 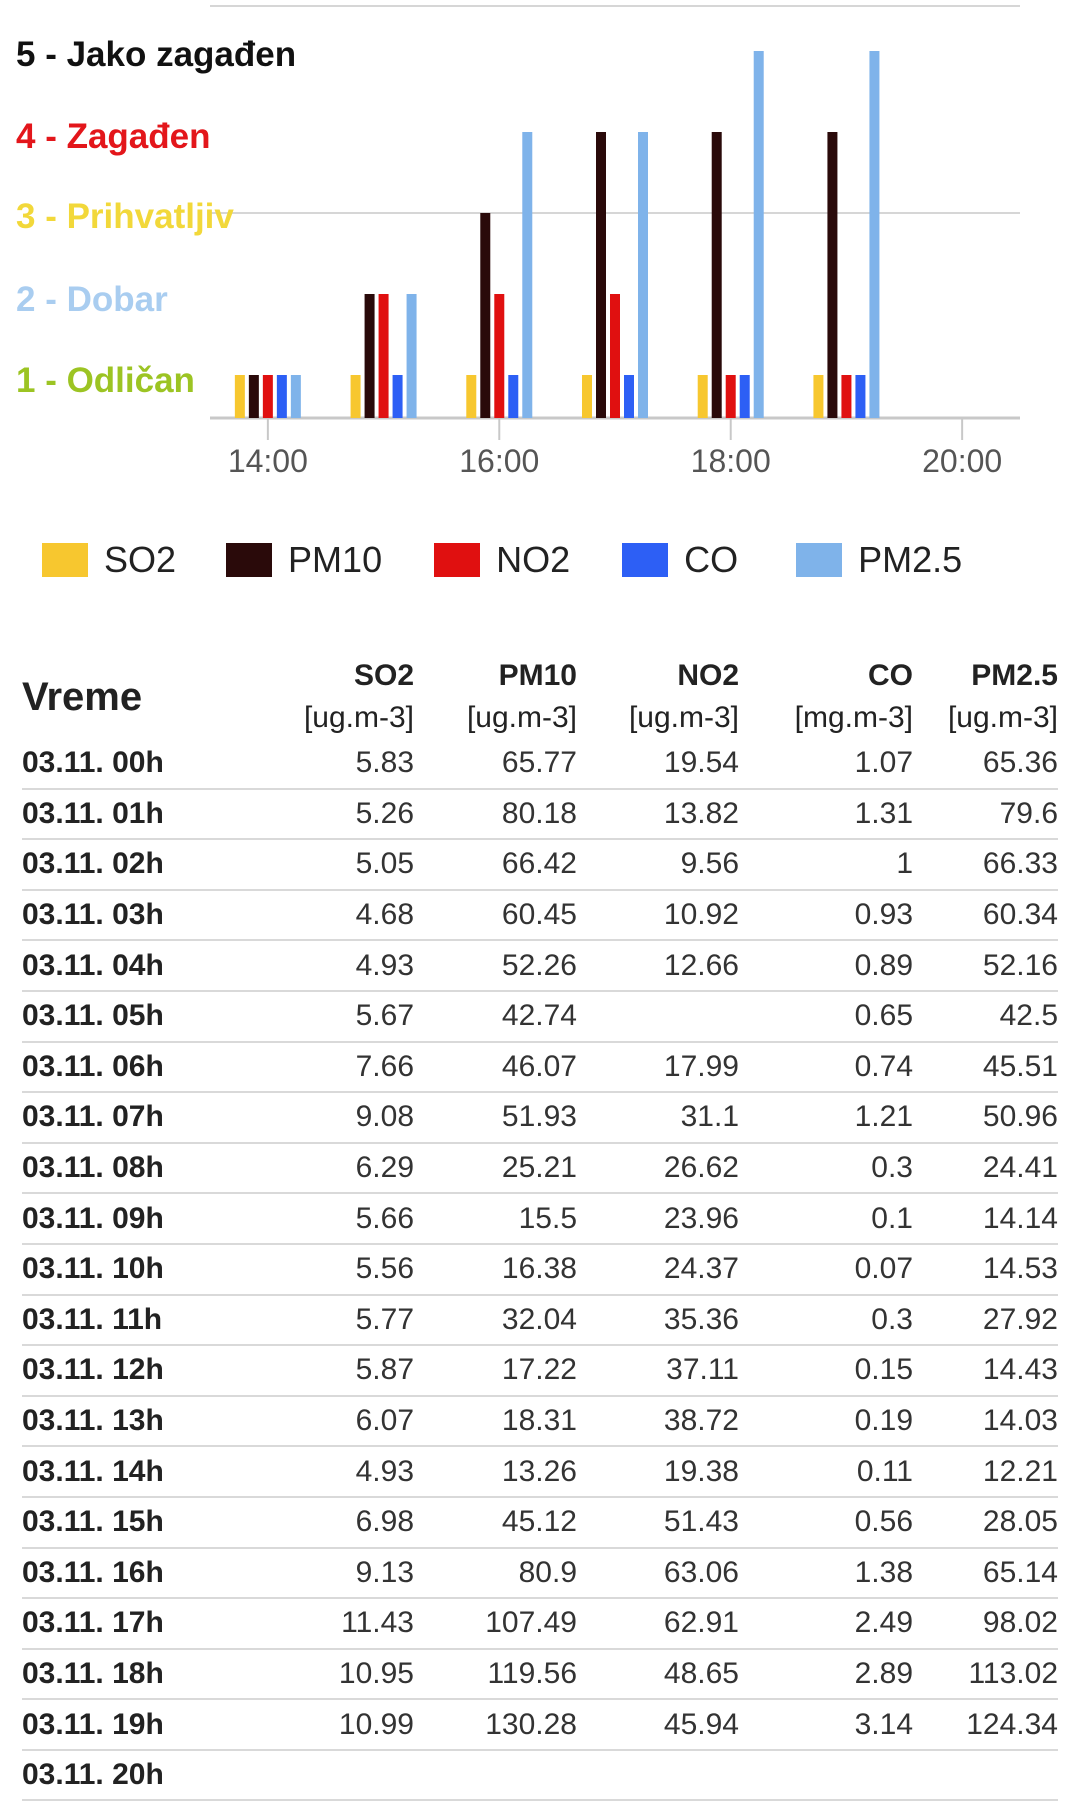 What do you see at coordinates (318, 1320) in the screenshot?
I see `value-cell: 5.77` at bounding box center [318, 1320].